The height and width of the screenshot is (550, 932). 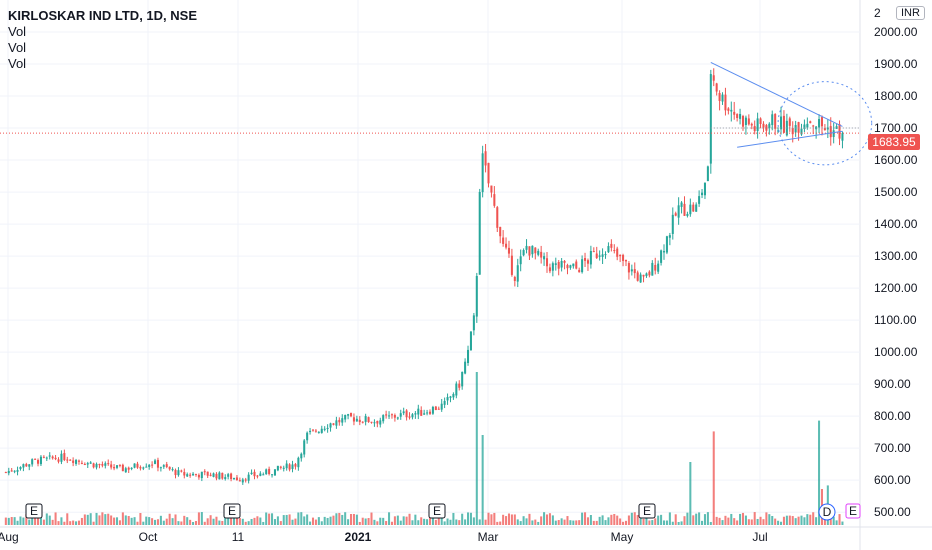 I want to click on earnings-marker-box, so click(x=853, y=511).